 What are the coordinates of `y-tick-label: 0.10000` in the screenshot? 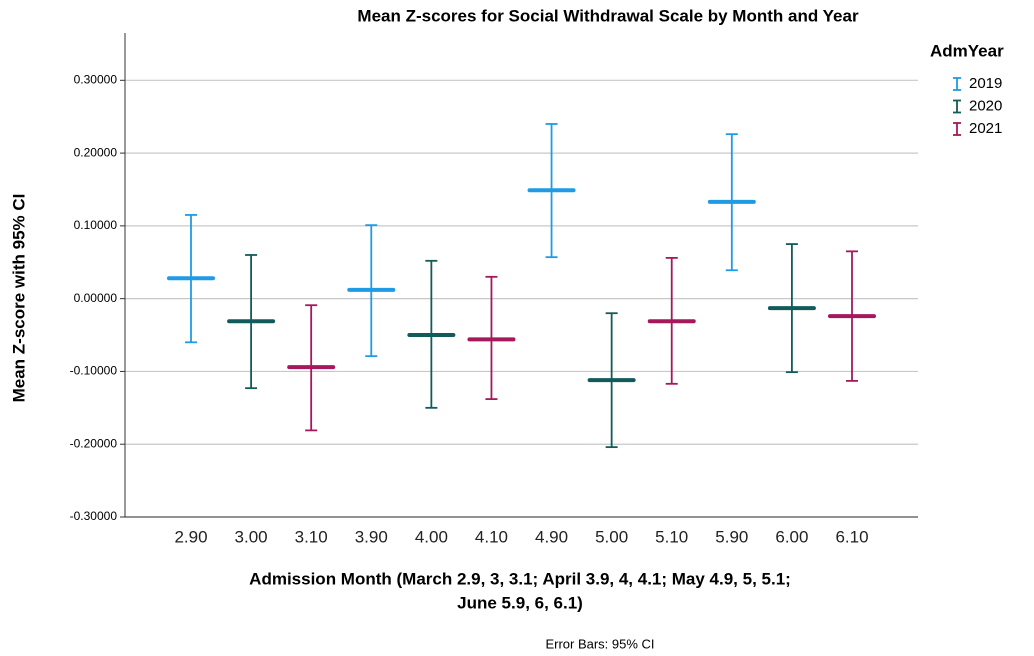 It's located at (96, 225).